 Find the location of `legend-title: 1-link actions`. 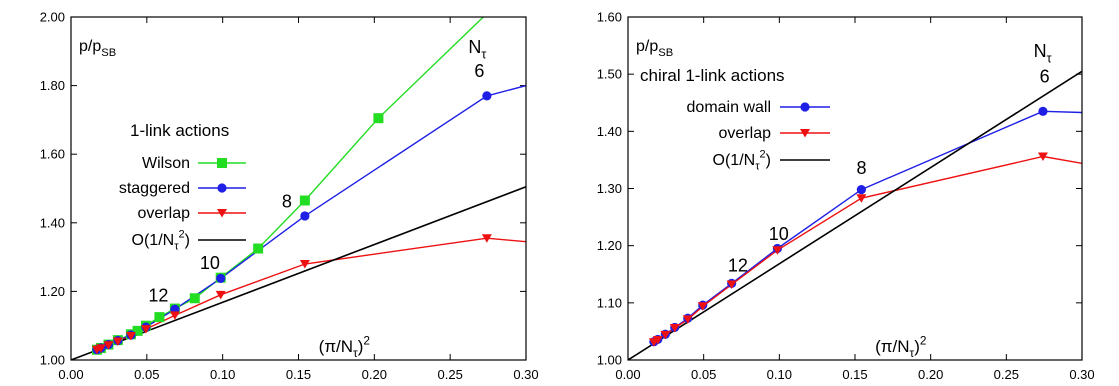

legend-title: 1-link actions is located at coordinates (179, 130).